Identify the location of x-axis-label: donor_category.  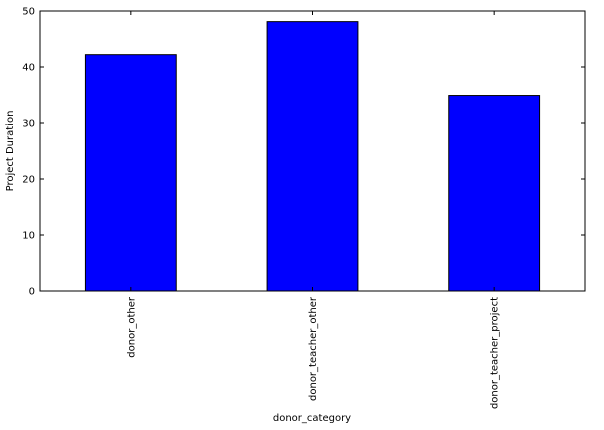
(312, 418).